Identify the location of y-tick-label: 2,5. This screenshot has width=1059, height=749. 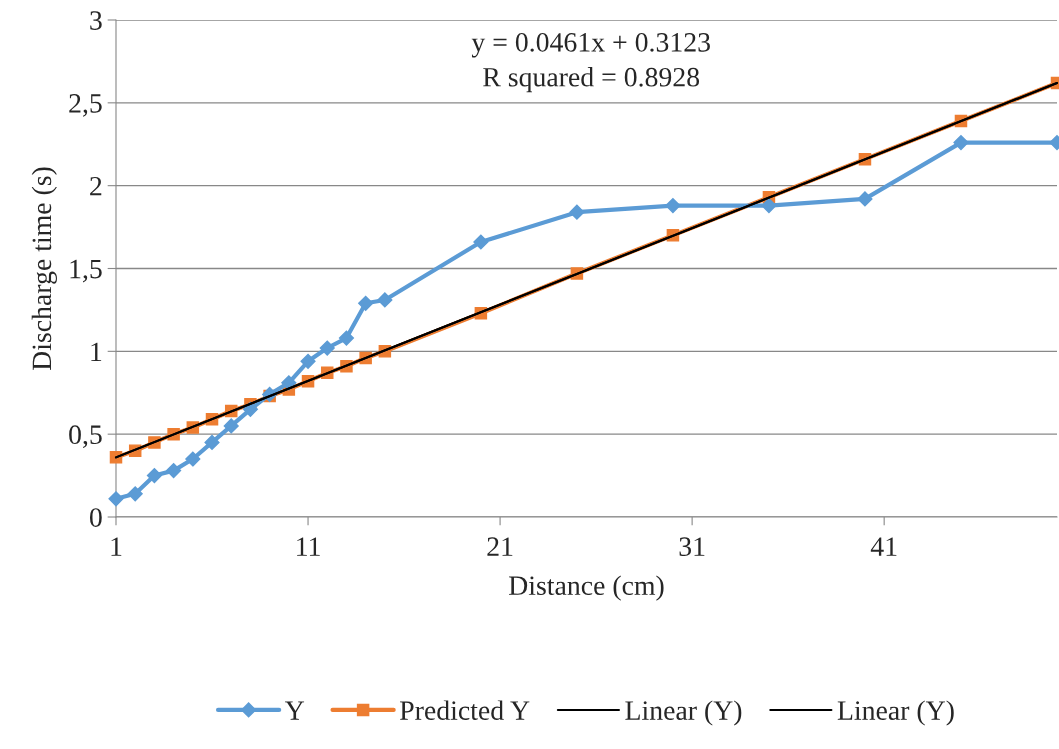
(85, 105).